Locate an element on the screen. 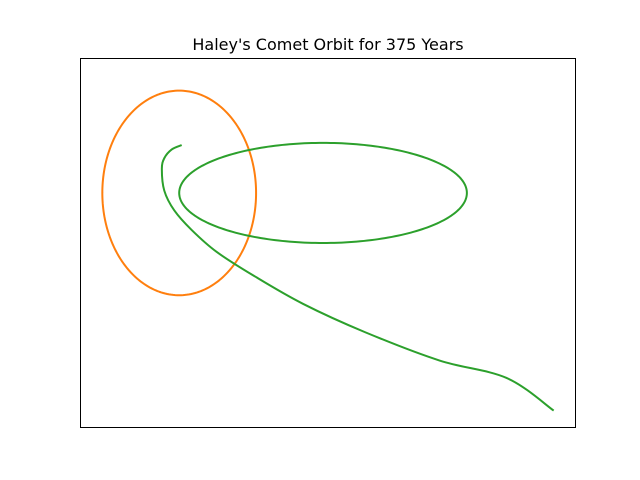 The width and height of the screenshot is (640, 480). chart-title: Haley's Comet Orbit for 375 Years is located at coordinates (327, 44).